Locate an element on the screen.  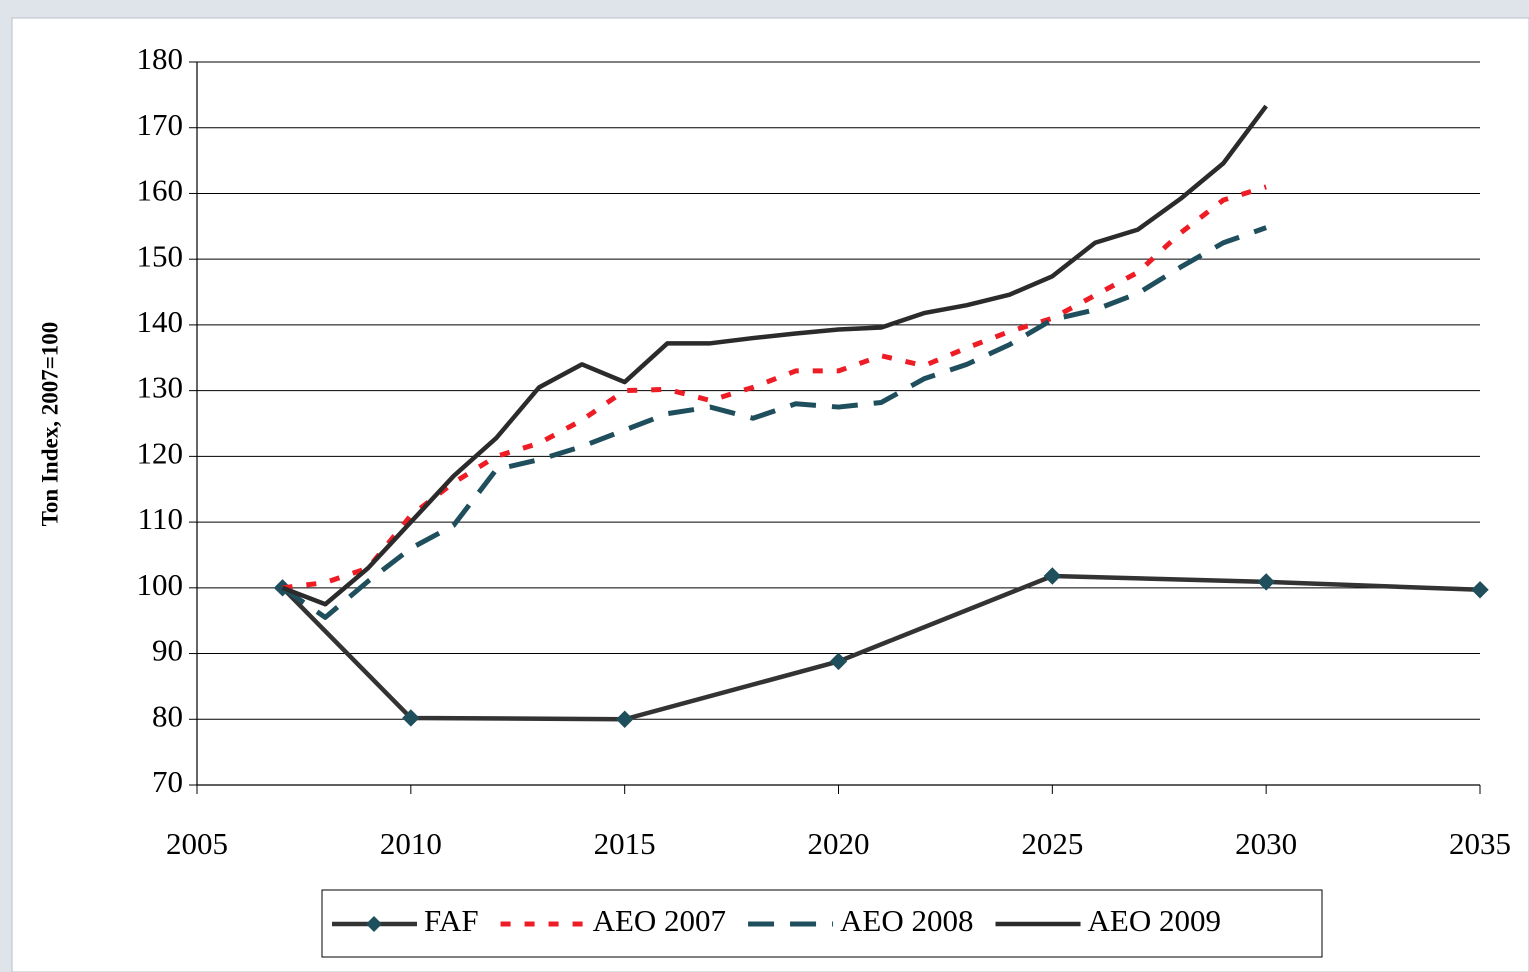
x-tick-label: 2025 is located at coordinates (1052, 843).